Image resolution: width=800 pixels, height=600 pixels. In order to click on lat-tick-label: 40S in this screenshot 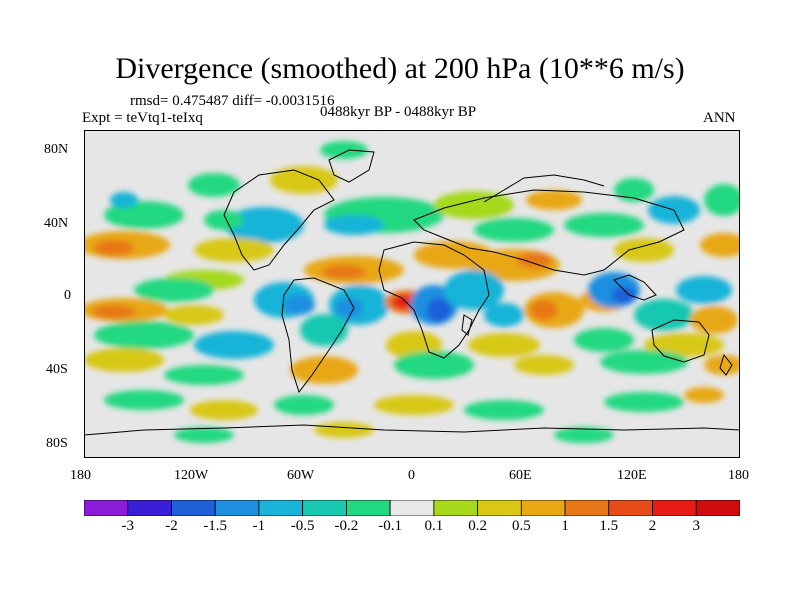, I will do `click(57, 369)`.